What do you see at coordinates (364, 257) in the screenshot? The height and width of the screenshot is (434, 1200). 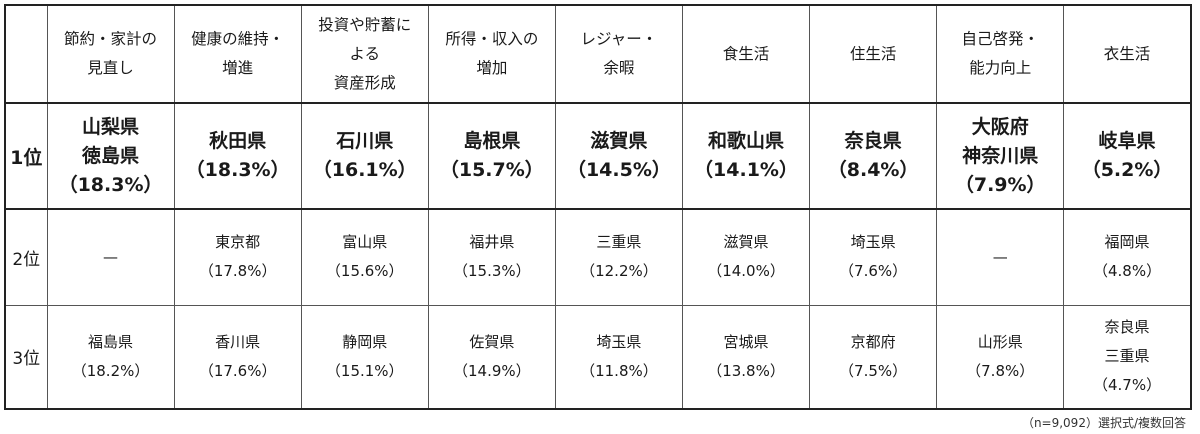 I see `ranking-cell: 富山県 （15.6%）` at bounding box center [364, 257].